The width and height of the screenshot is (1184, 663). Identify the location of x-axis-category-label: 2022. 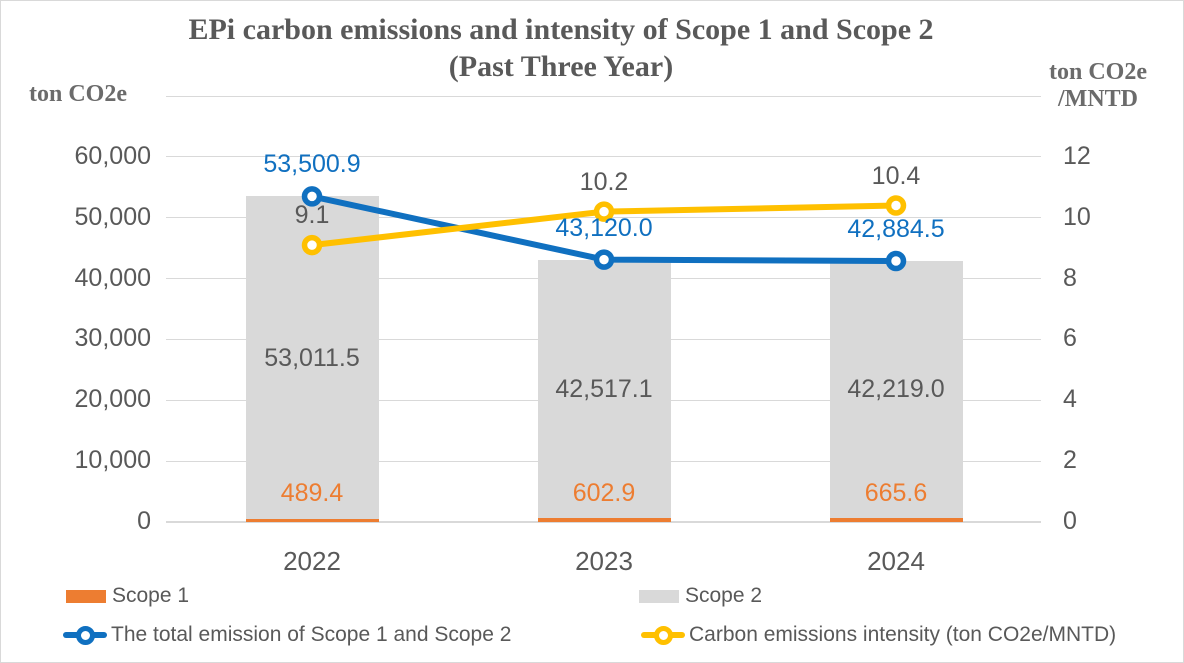
(312, 561).